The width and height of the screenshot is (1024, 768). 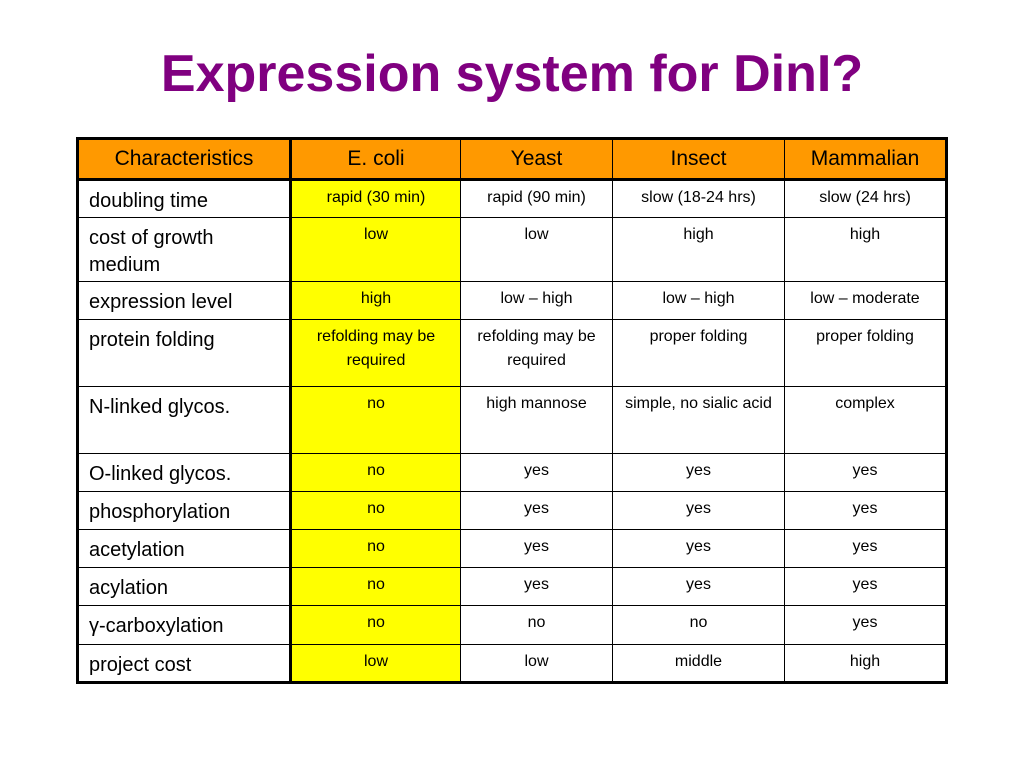 I want to click on table-row: acylation no yes yes yes, so click(x=512, y=586).